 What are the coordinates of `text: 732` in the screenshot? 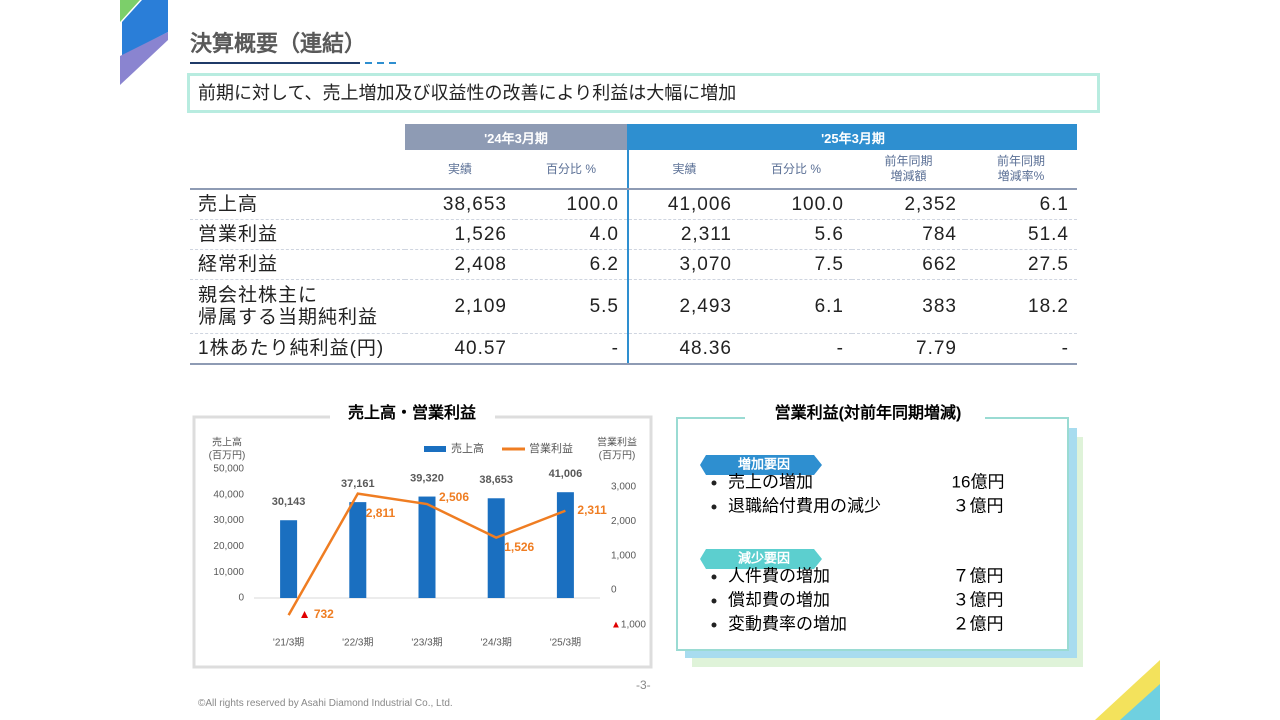 It's located at (322, 614).